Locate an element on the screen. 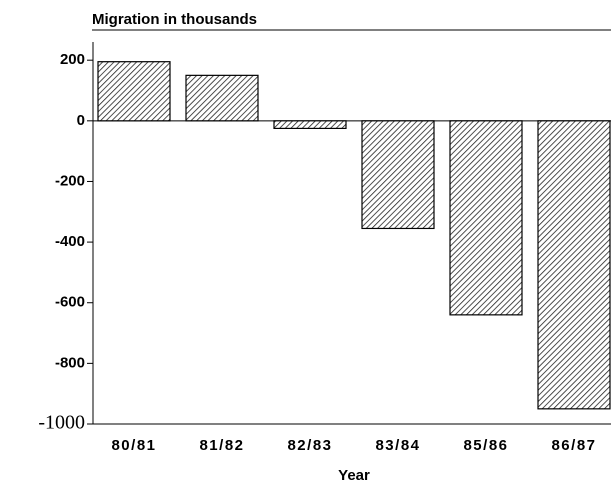 The width and height of the screenshot is (611, 484). y-tick-label: -200 is located at coordinates (70, 180).